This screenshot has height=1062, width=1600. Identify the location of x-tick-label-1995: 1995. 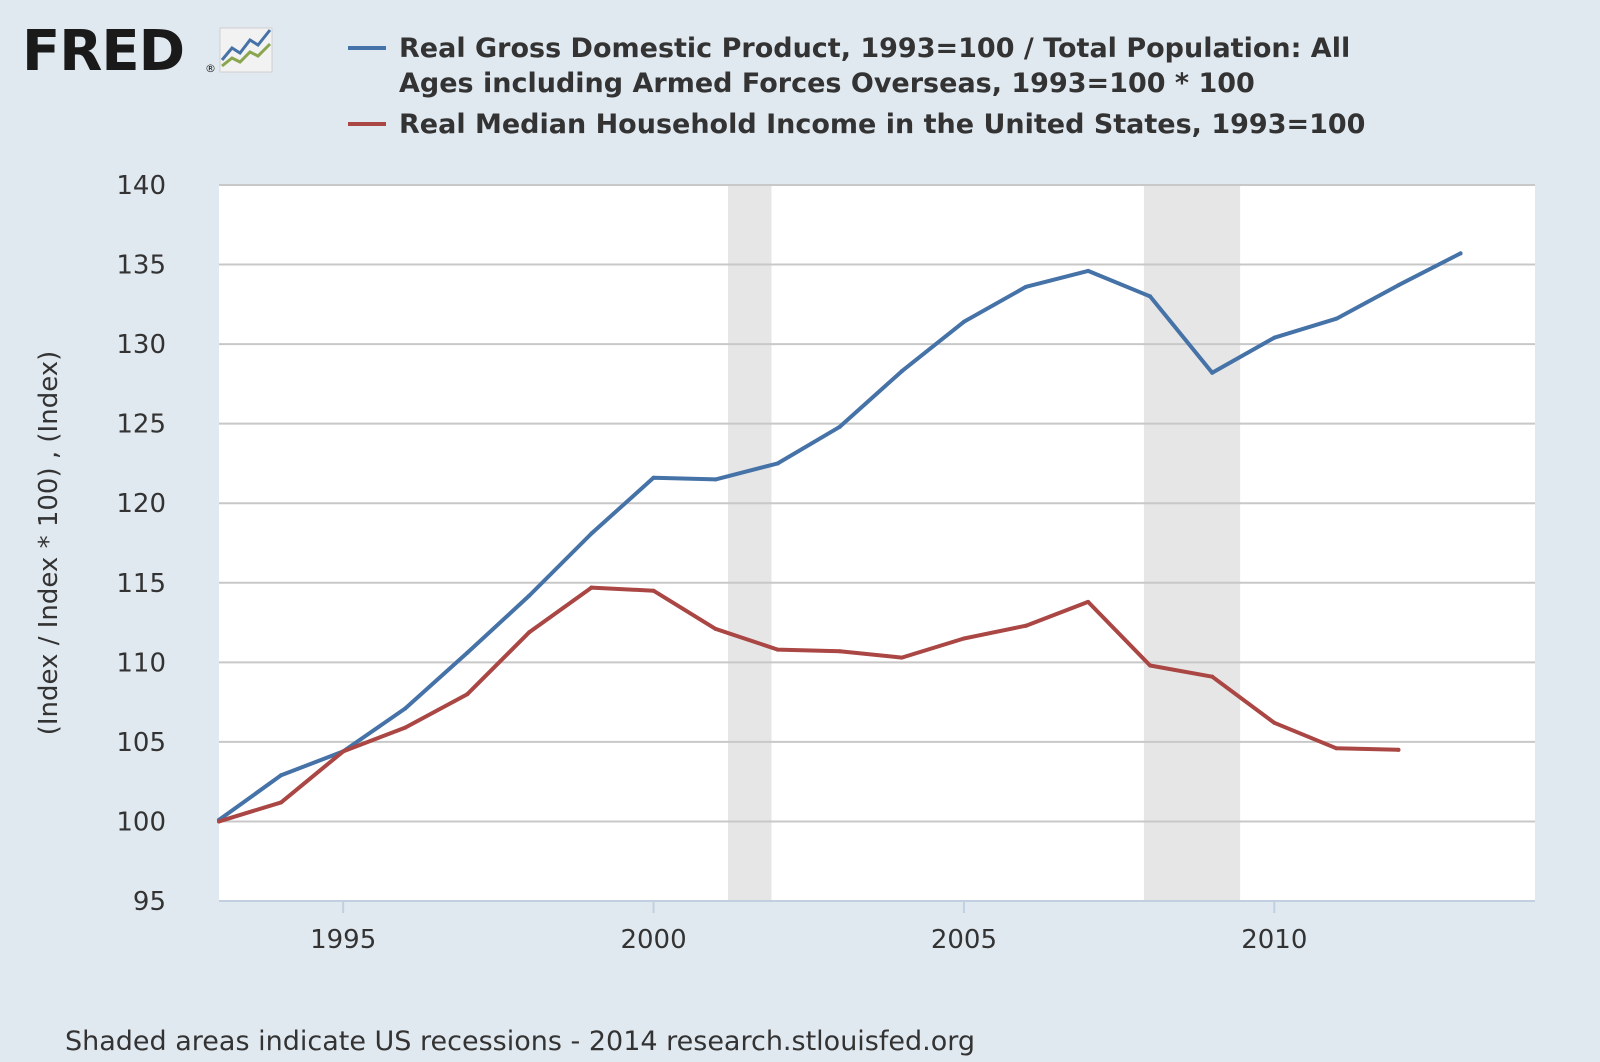
(343, 940).